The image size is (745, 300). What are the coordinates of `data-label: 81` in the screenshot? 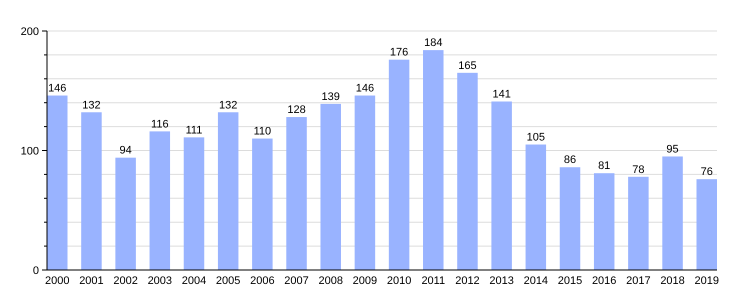 It's located at (604, 166).